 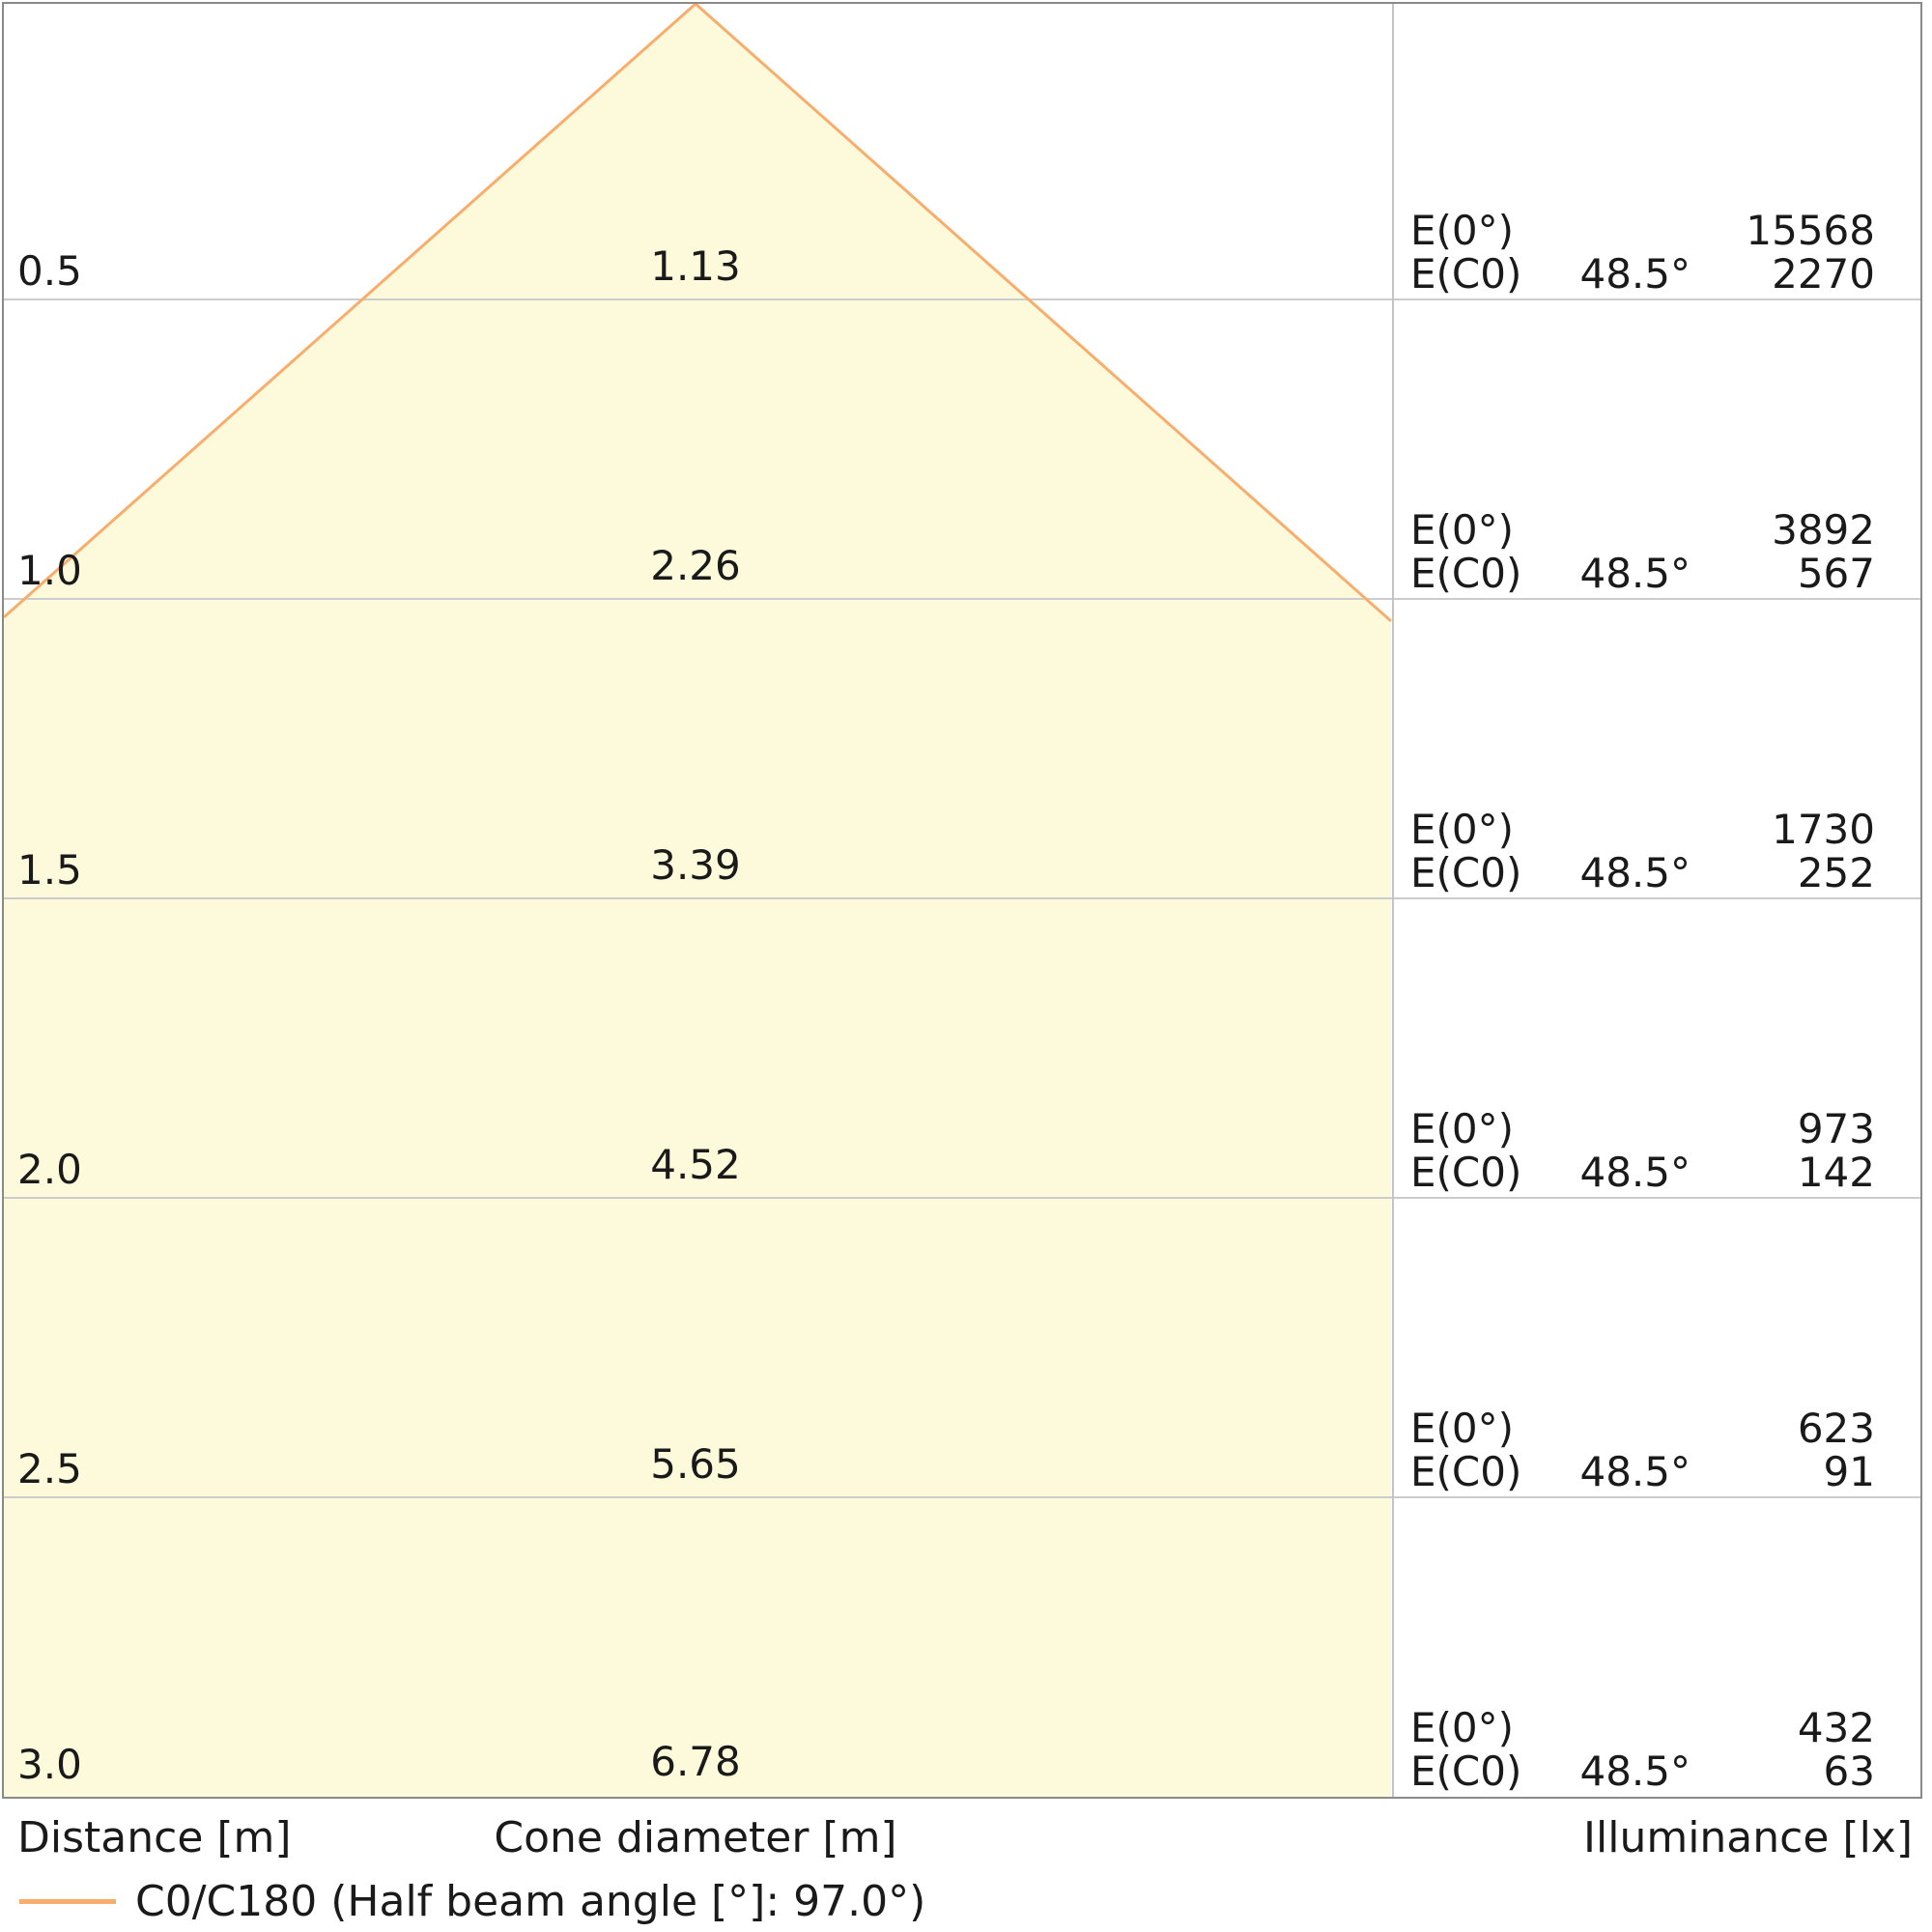 I want to click on x-axis-label-distance: Distance [m], so click(x=154, y=1837).